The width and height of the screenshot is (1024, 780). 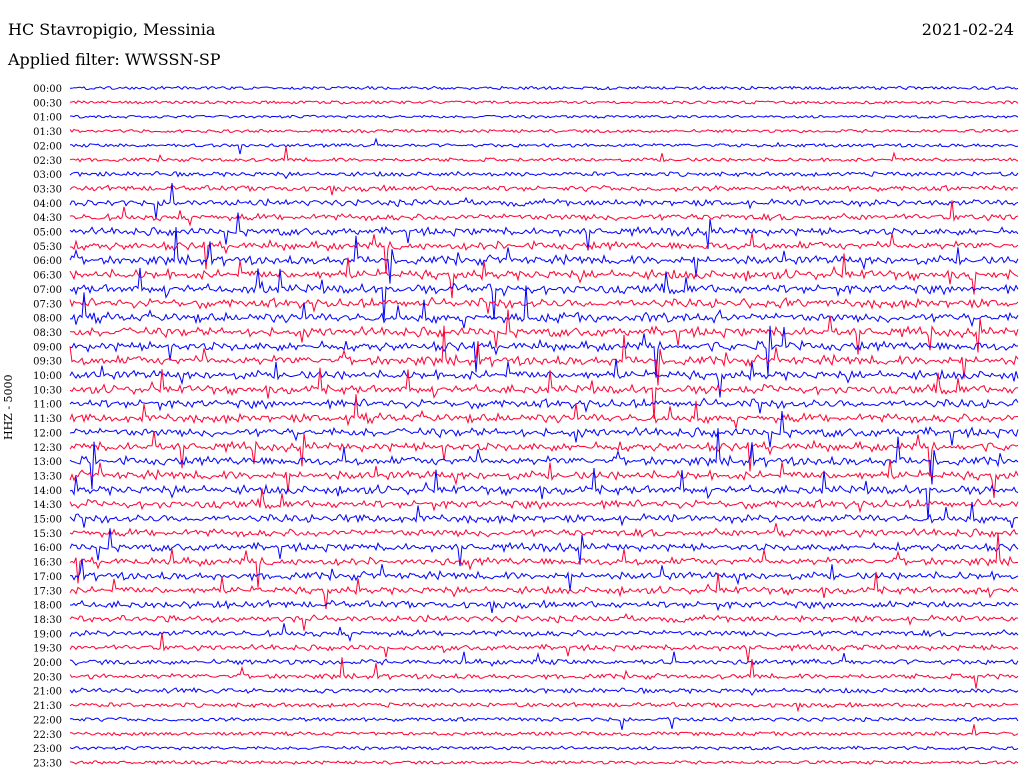 I want to click on row-time-label: 13:00, so click(x=47, y=462).